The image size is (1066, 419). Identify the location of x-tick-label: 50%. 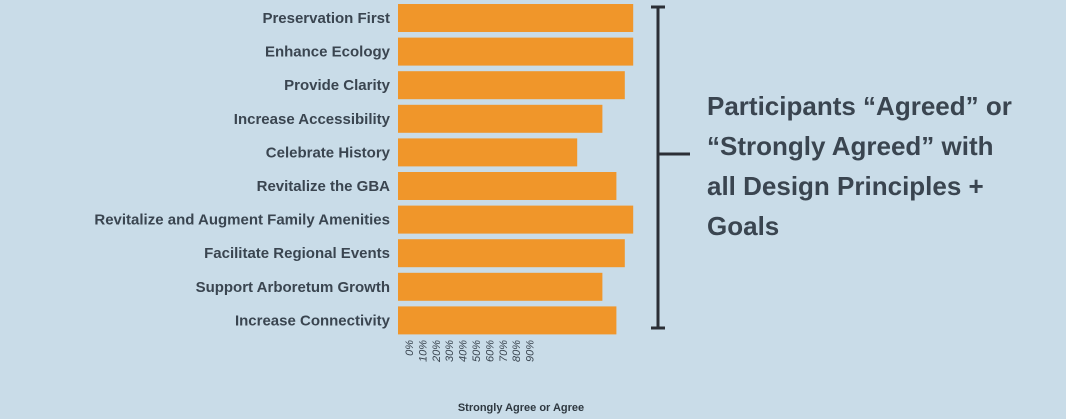
(477, 351).